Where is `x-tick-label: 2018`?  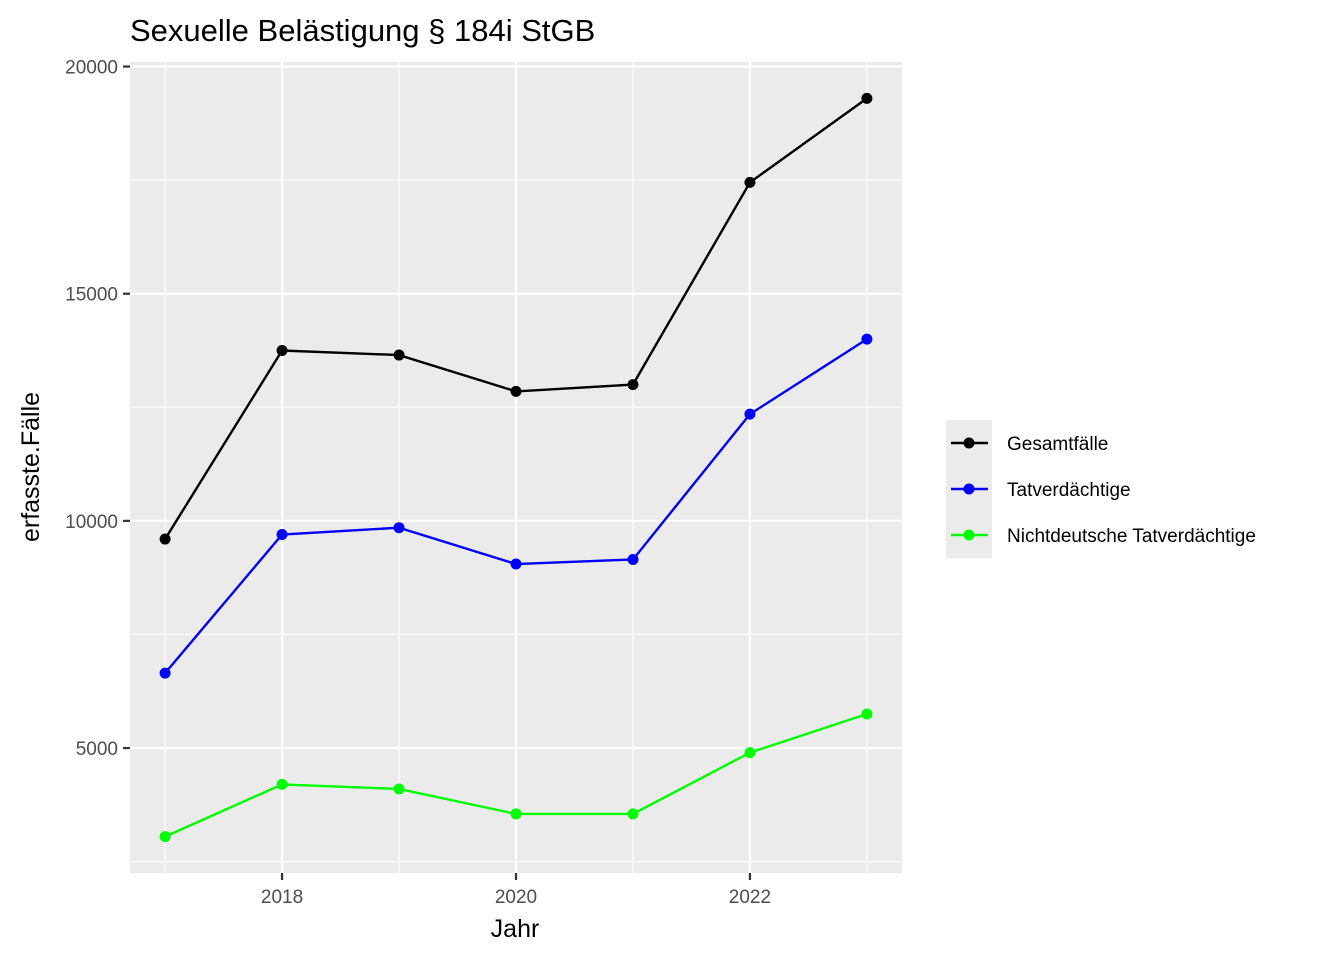
x-tick-label: 2018 is located at coordinates (282, 897).